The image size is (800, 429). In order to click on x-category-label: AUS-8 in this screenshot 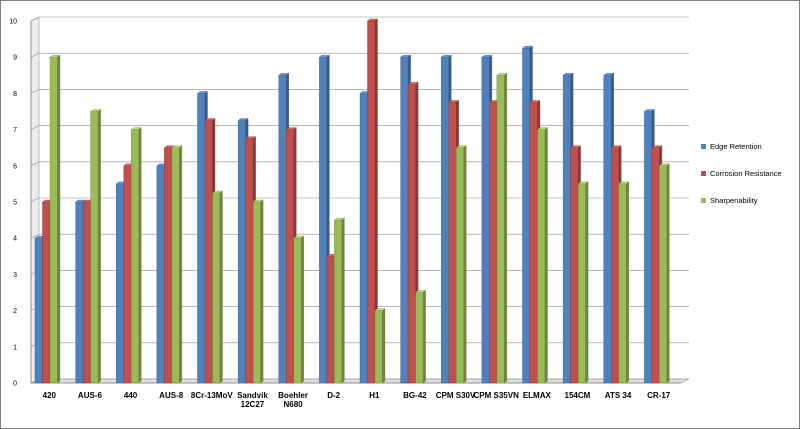, I will do `click(171, 395)`.